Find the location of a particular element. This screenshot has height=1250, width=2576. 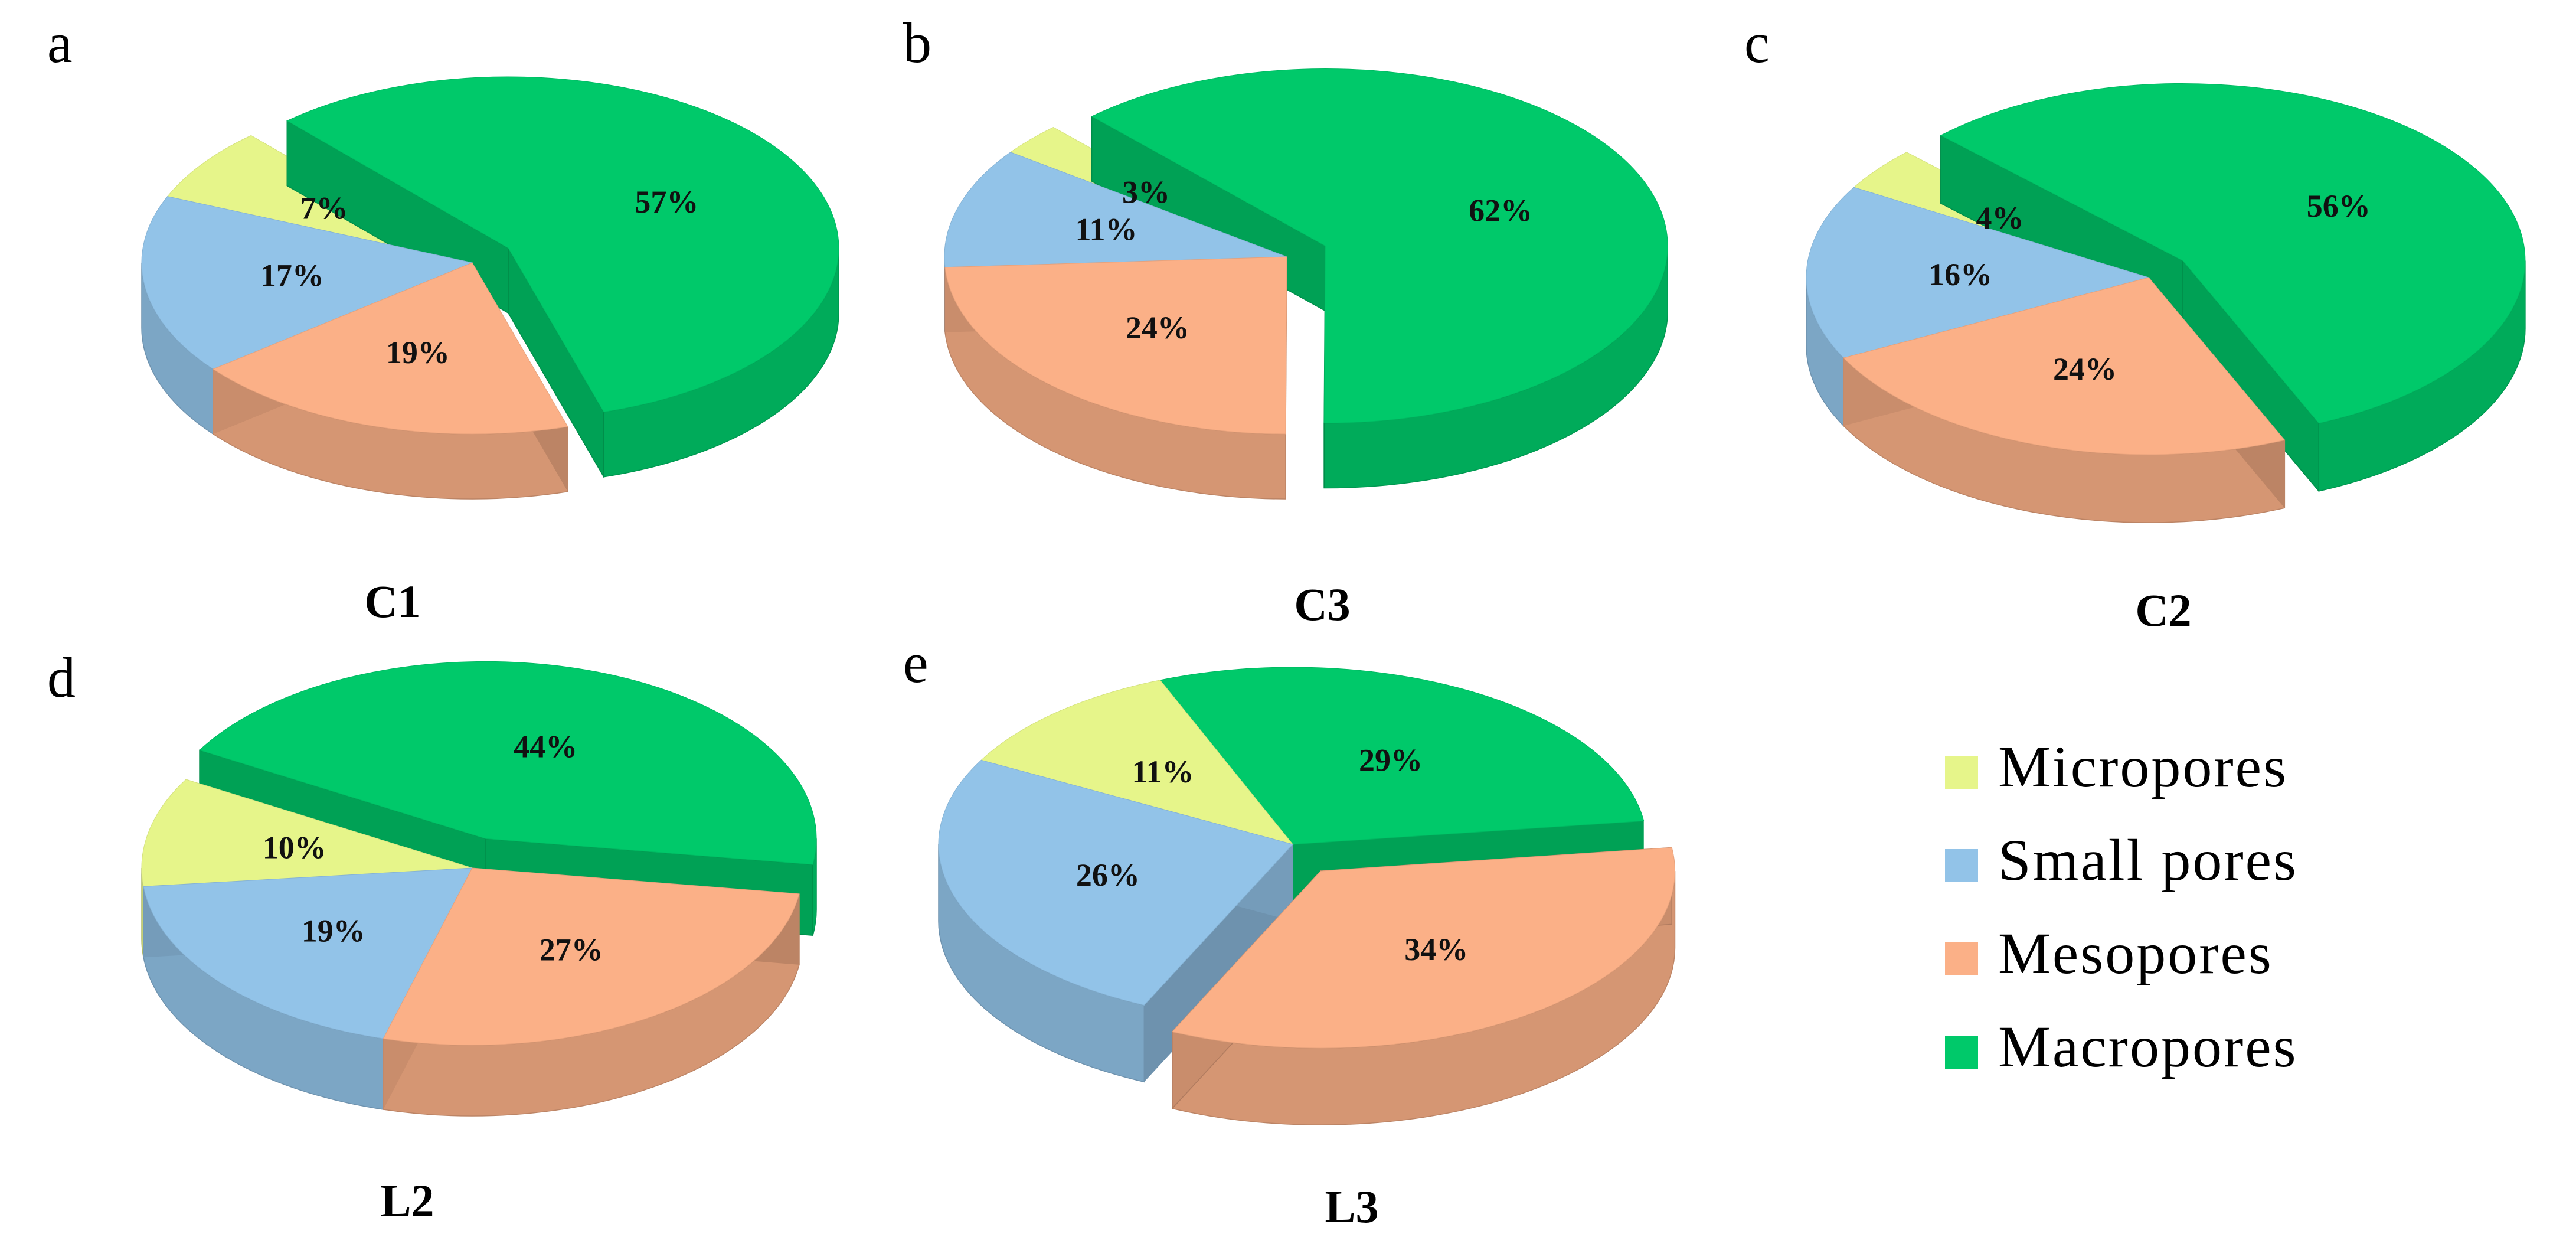

panel-letter-c: c is located at coordinates (1757, 42).